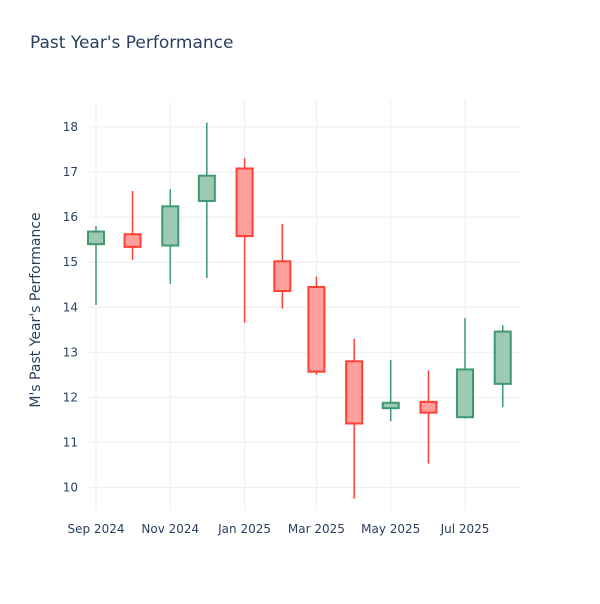  Describe the element at coordinates (70, 127) in the screenshot. I see `y-tick-label: 18` at that location.